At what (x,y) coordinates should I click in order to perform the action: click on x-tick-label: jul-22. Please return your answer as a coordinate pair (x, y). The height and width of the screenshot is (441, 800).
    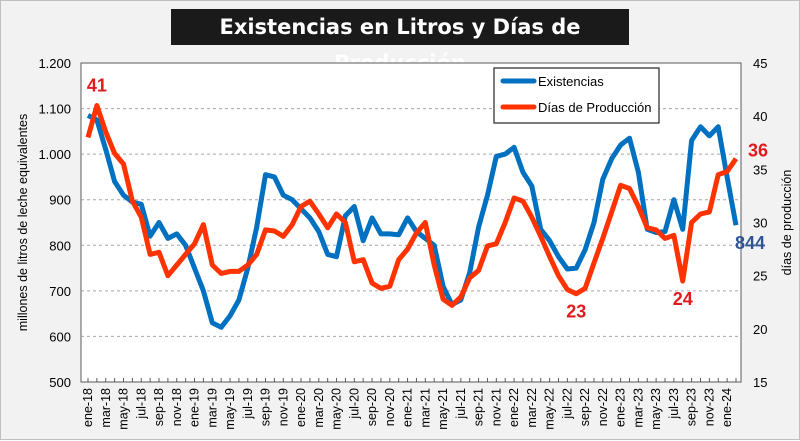
    Looking at the image, I should click on (567, 404).